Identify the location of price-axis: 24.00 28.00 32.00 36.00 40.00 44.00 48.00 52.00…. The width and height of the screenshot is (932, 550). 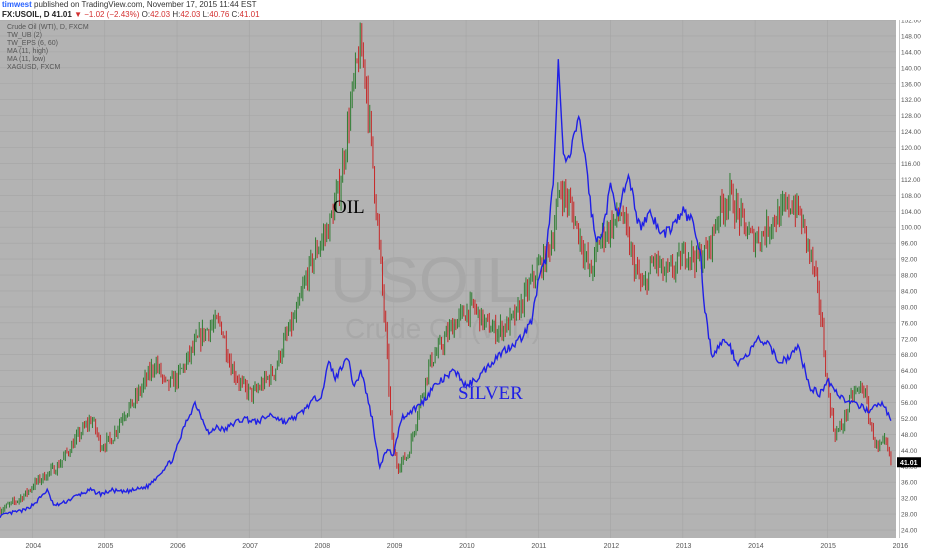
(911, 277).